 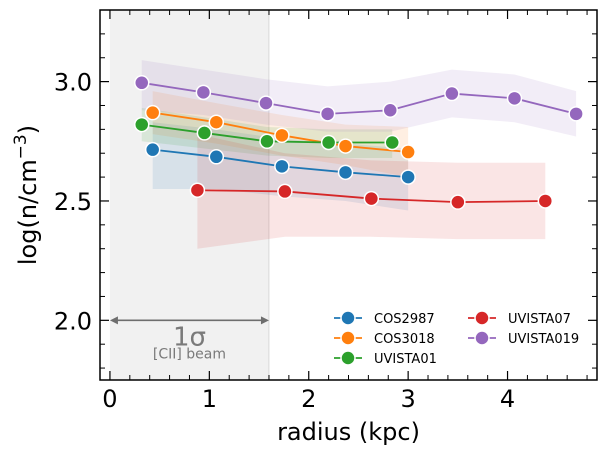 I want to click on legend-label-uvista01: UVISTA01, so click(x=405, y=359).